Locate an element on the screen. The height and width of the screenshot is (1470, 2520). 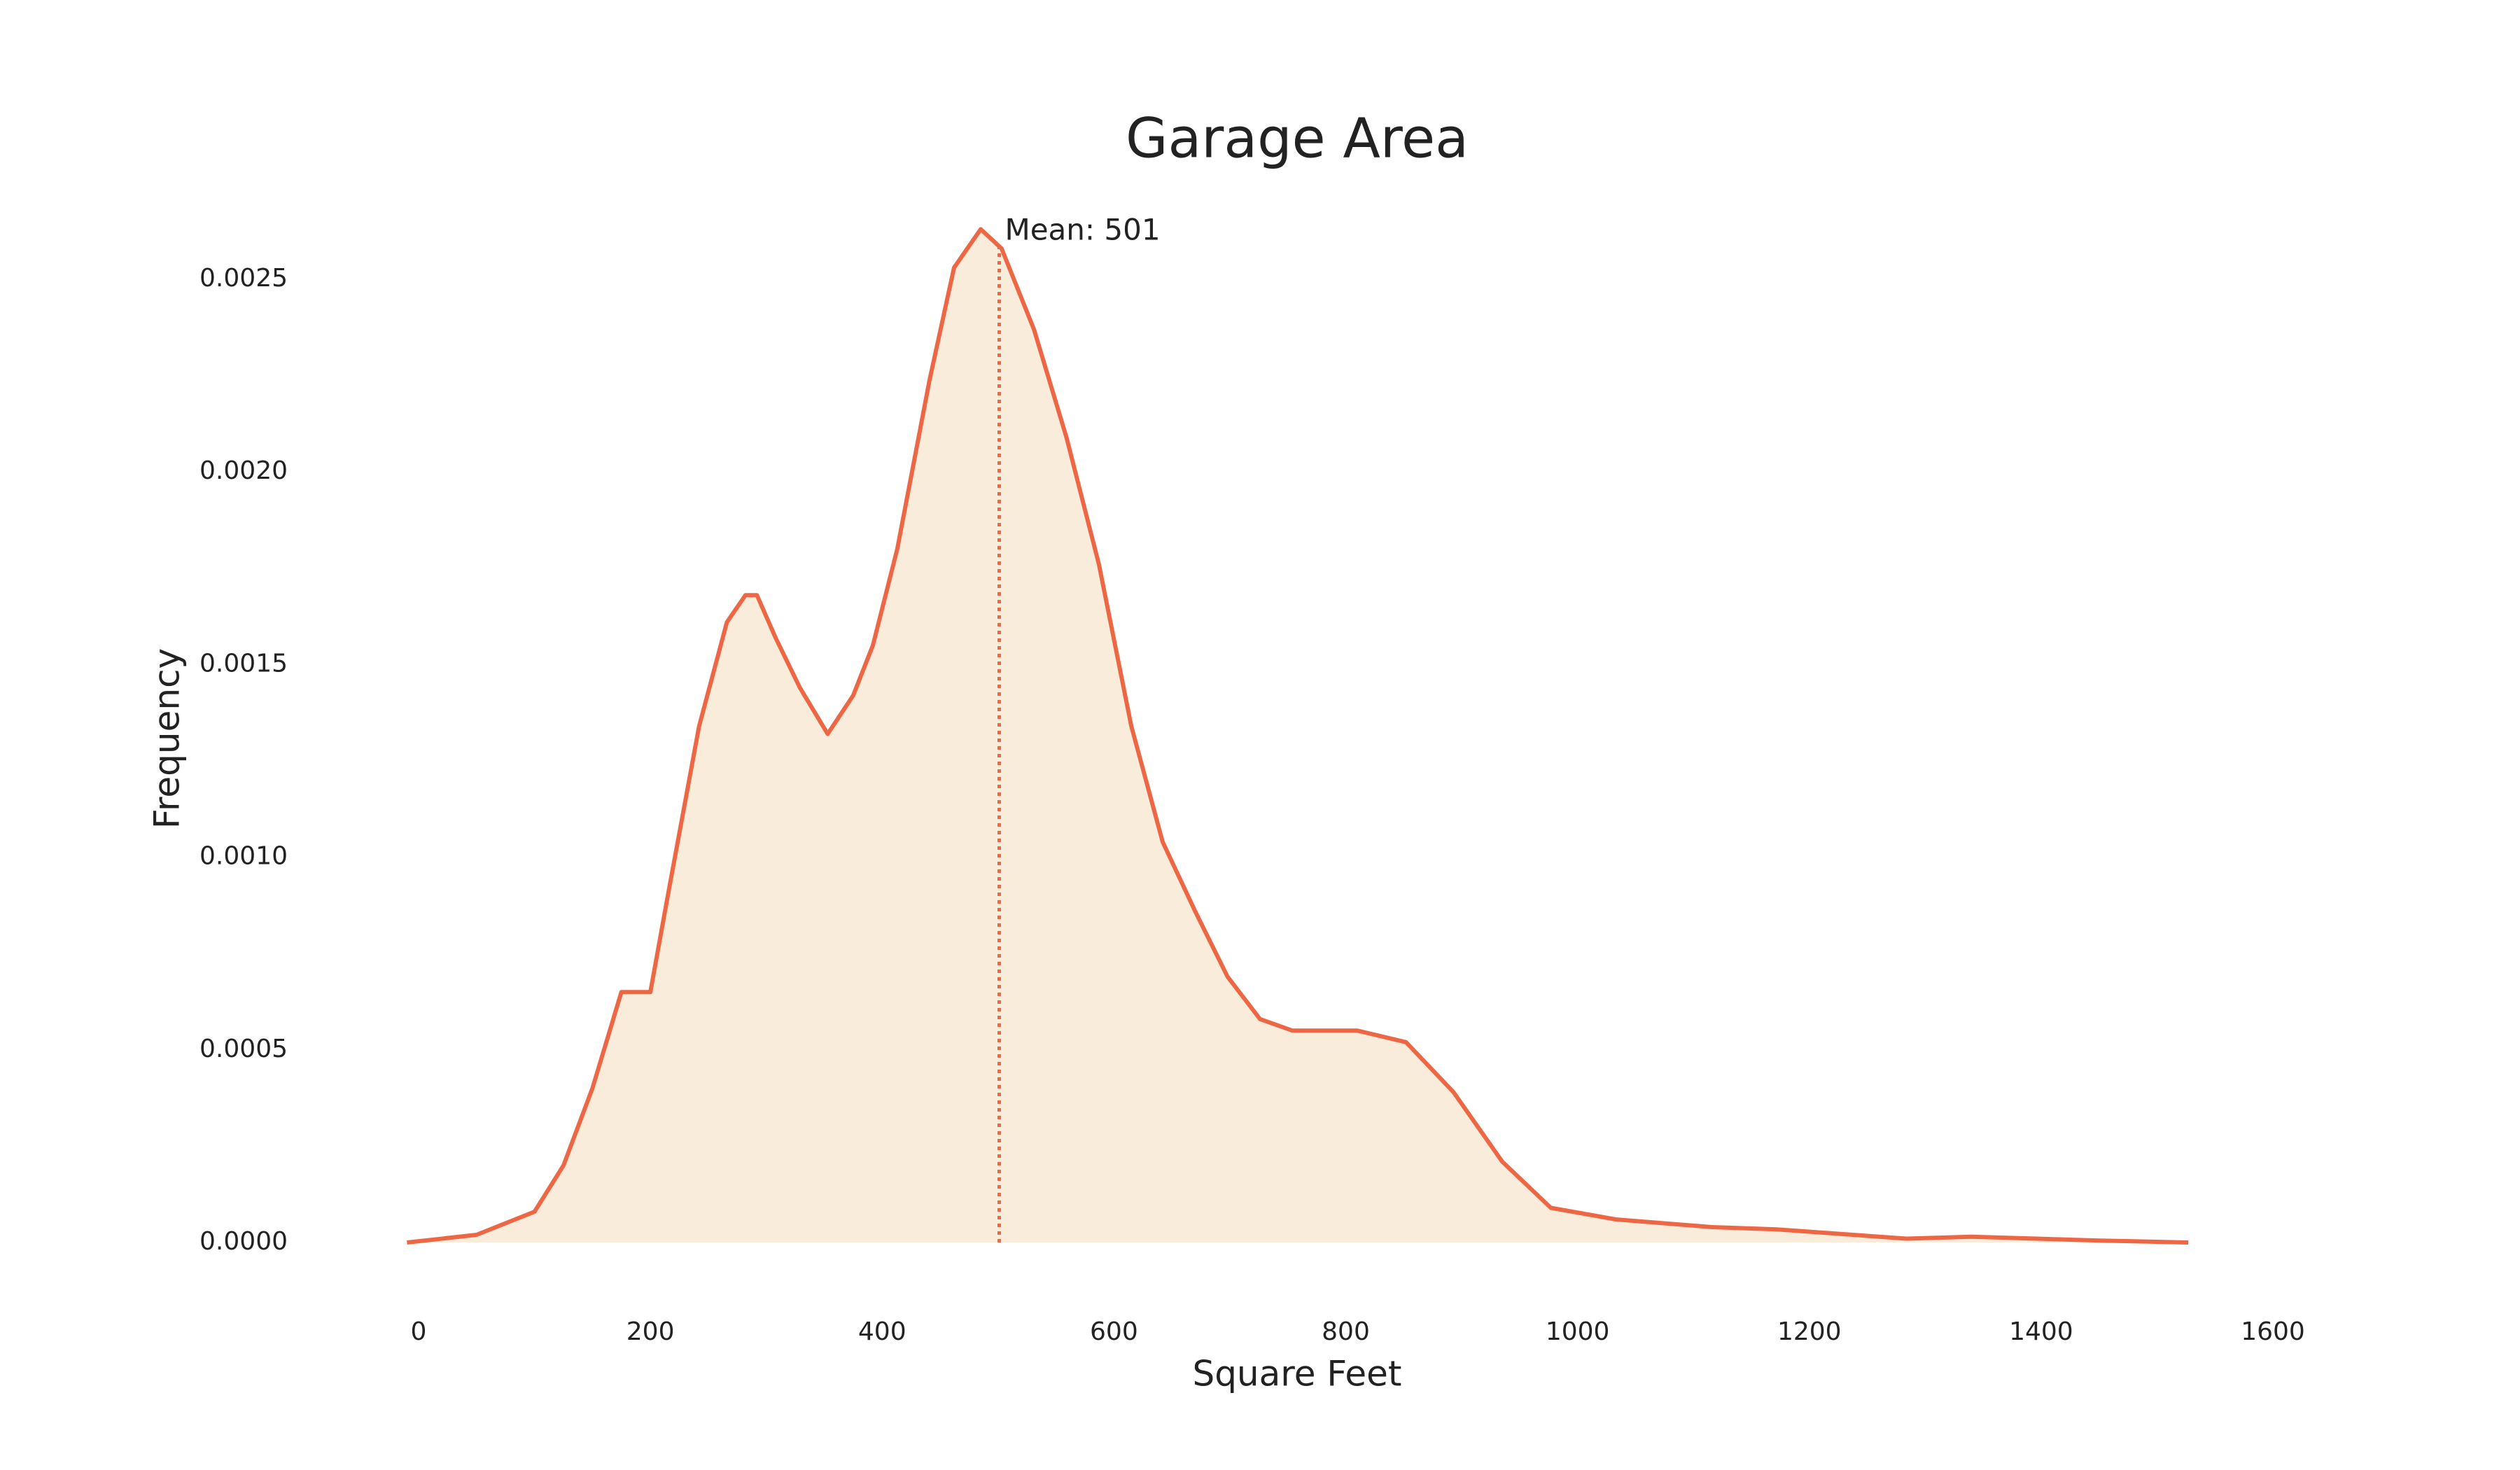
y-tick-label: 0.0010 is located at coordinates (244, 856).